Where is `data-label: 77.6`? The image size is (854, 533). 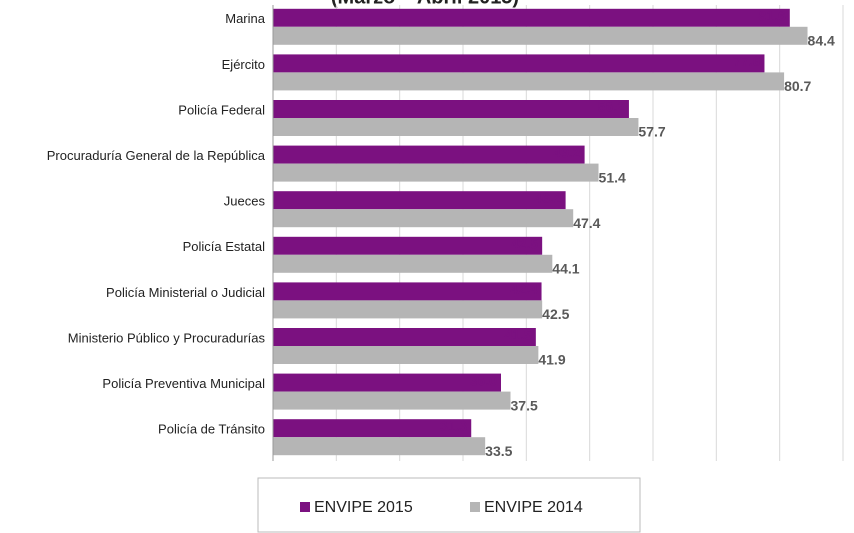
data-label: 77.6 is located at coordinates (746, 61).